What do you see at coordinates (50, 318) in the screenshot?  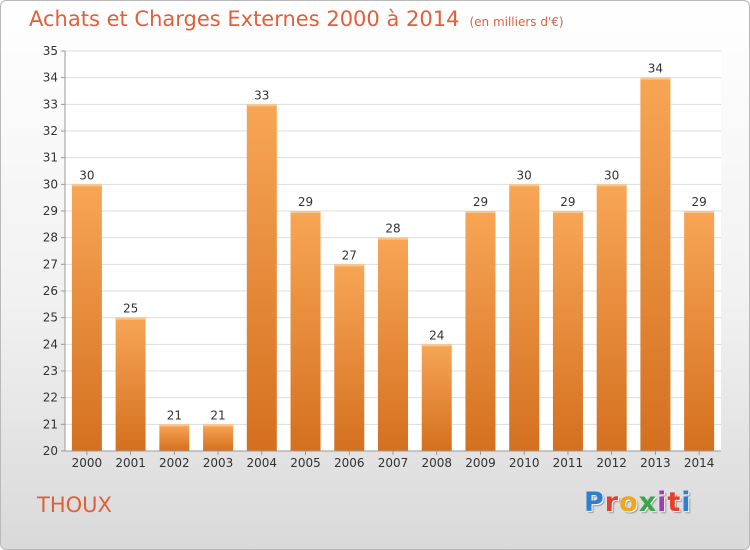 I see `y-tick-label: 25` at bounding box center [50, 318].